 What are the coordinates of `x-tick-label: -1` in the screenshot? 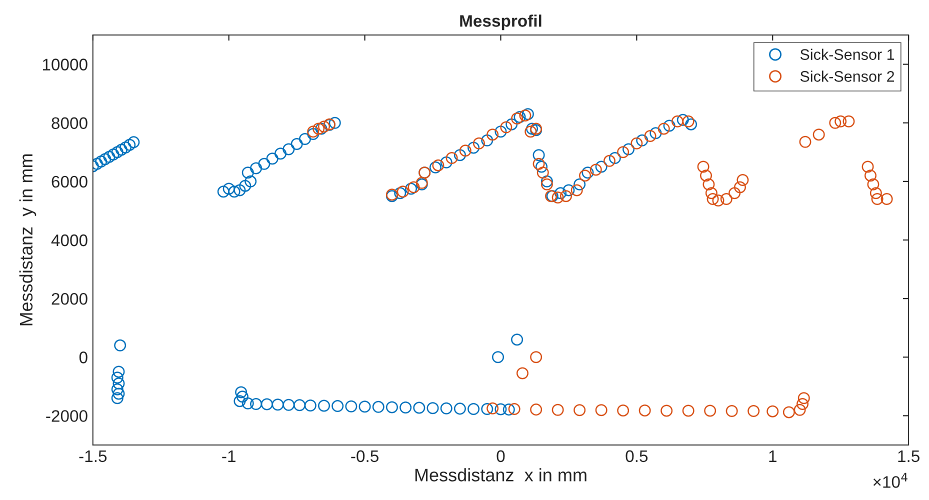 It's located at (229, 456).